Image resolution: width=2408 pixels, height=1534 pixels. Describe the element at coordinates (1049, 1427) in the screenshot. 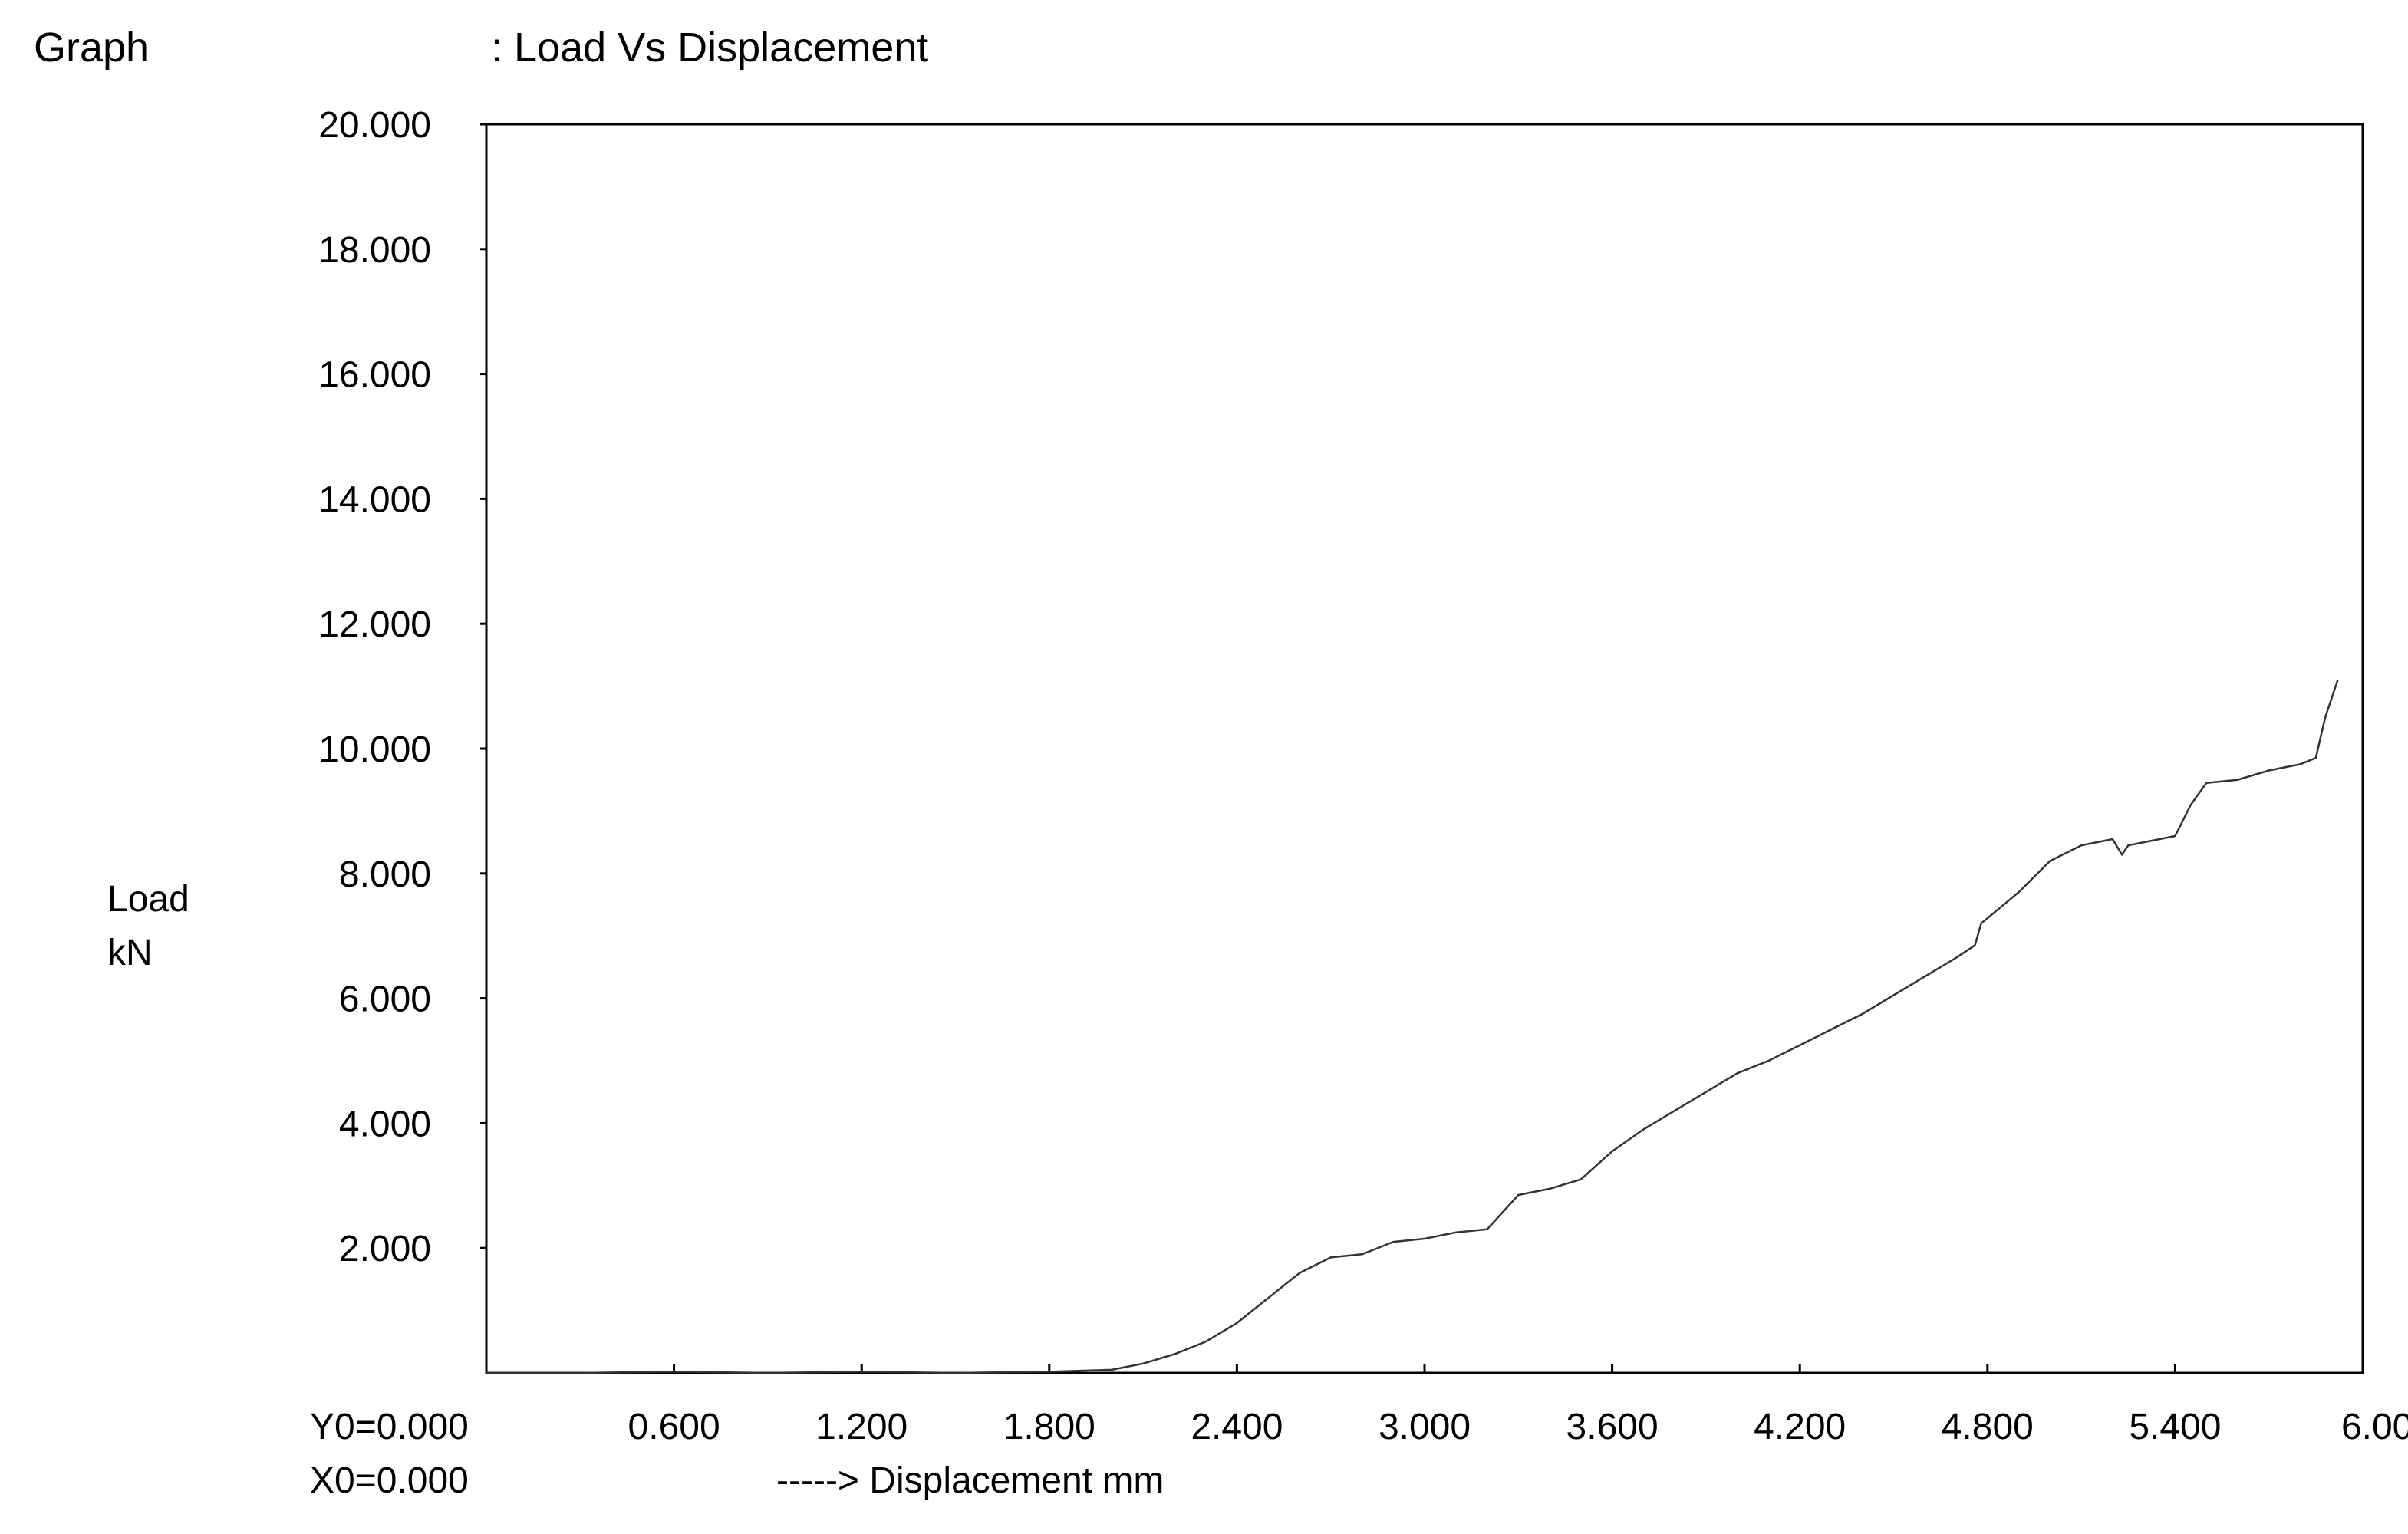

I see `x-tick-label: 1.800` at that location.